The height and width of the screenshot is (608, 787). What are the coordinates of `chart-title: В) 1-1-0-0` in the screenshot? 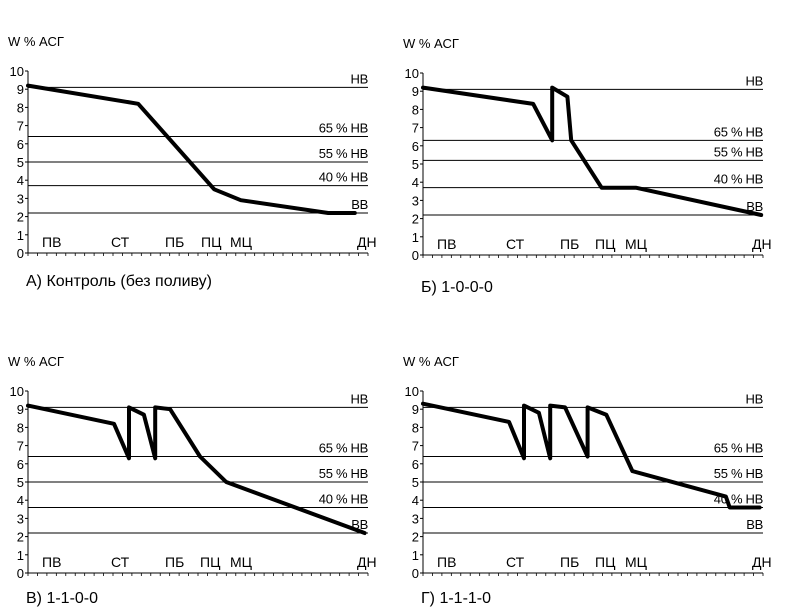 It's located at (62, 598).